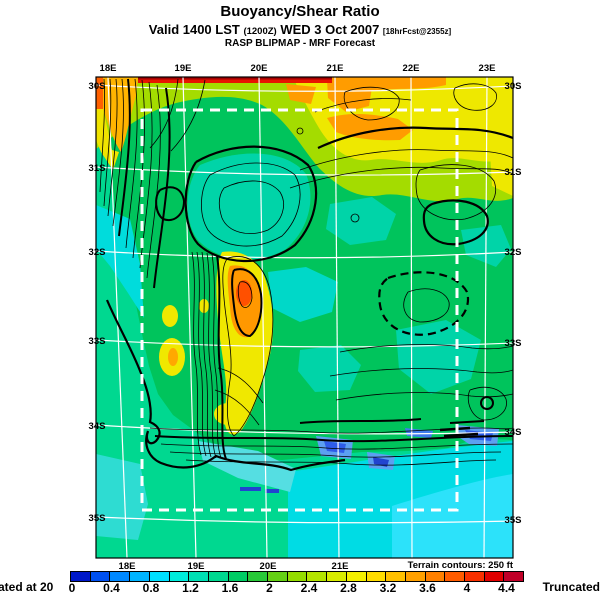 The image size is (600, 600). I want to click on colorbar-tick-label: 4, so click(467, 588).